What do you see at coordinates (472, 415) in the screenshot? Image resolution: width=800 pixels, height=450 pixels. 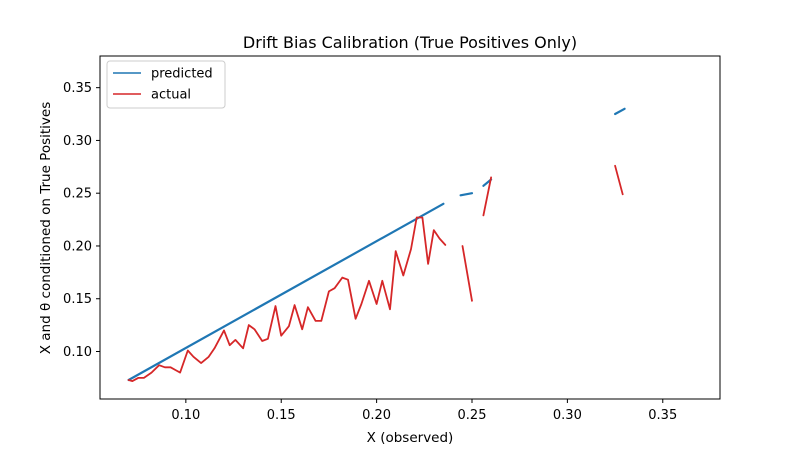 I see `x-tick-label-3: 0.25` at bounding box center [472, 415].